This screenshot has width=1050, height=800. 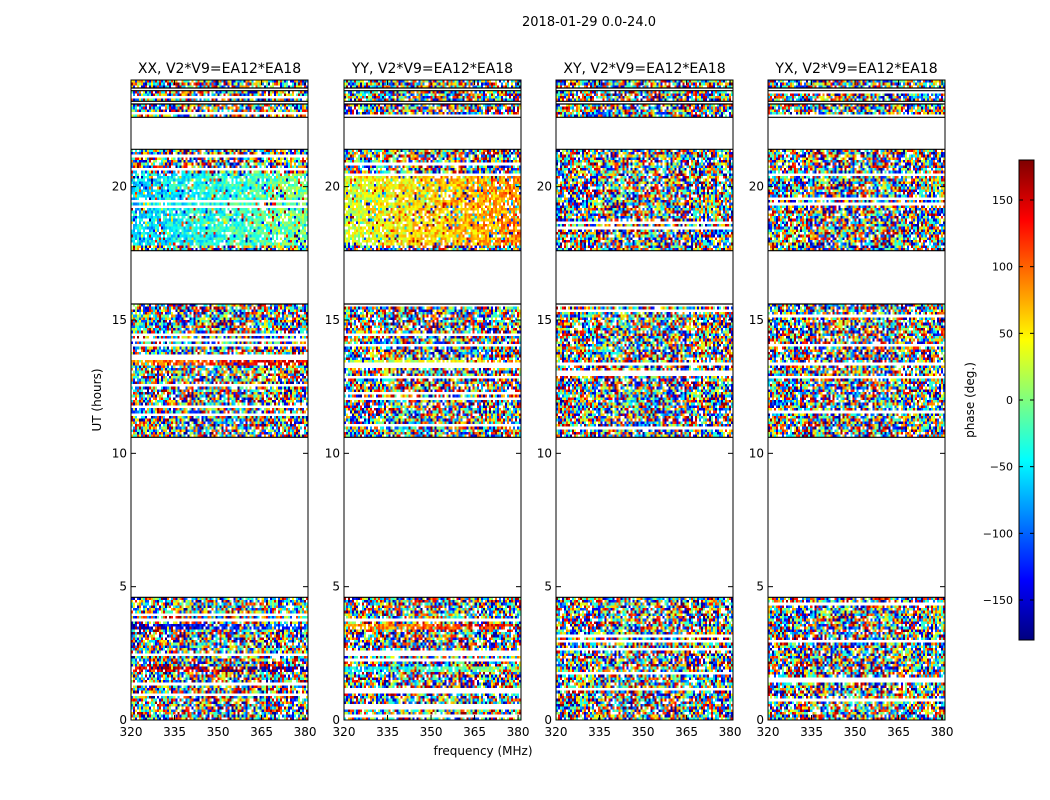 What do you see at coordinates (1002, 267) in the screenshot?
I see `colorbar-tick-label: 100` at bounding box center [1002, 267].